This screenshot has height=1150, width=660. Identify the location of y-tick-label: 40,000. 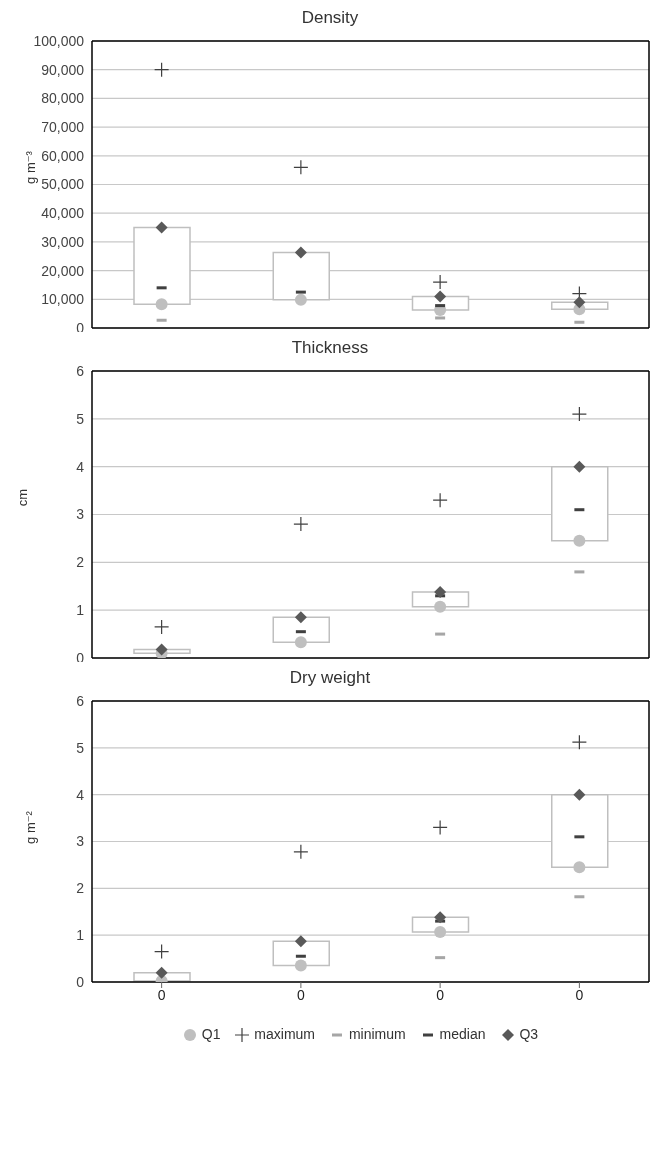
(63, 213).